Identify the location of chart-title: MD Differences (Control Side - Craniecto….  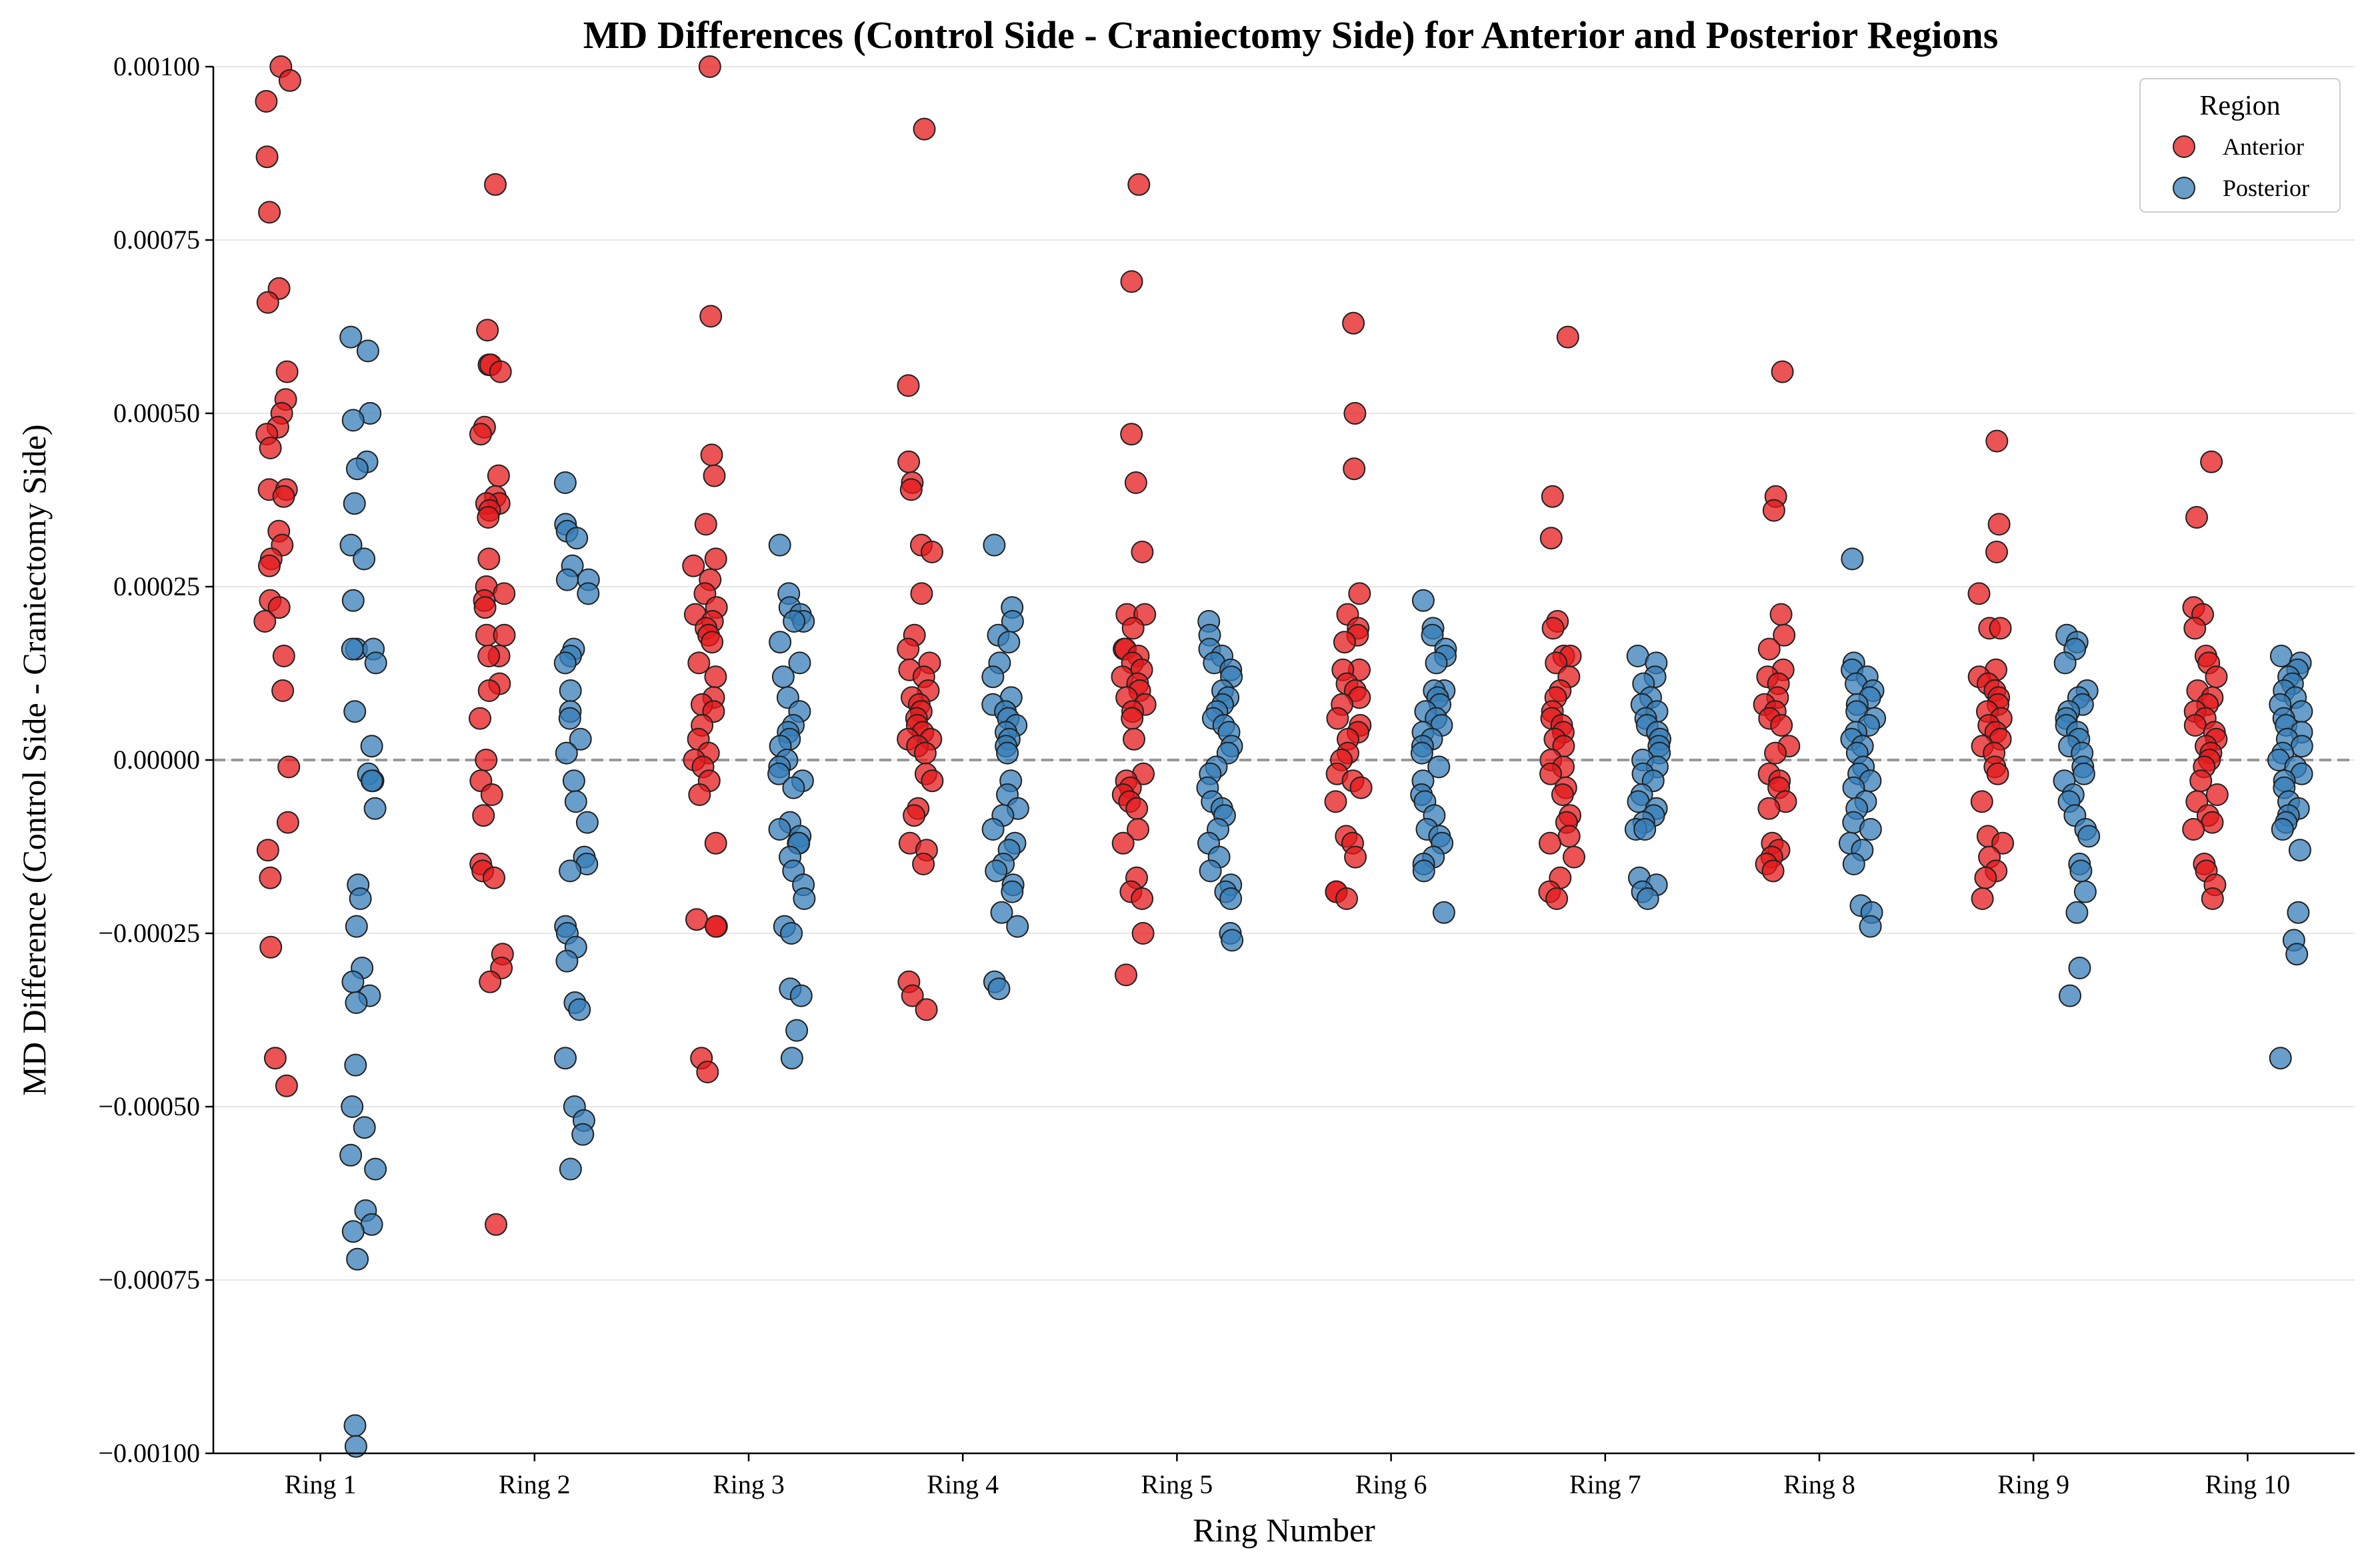
(1291, 35).